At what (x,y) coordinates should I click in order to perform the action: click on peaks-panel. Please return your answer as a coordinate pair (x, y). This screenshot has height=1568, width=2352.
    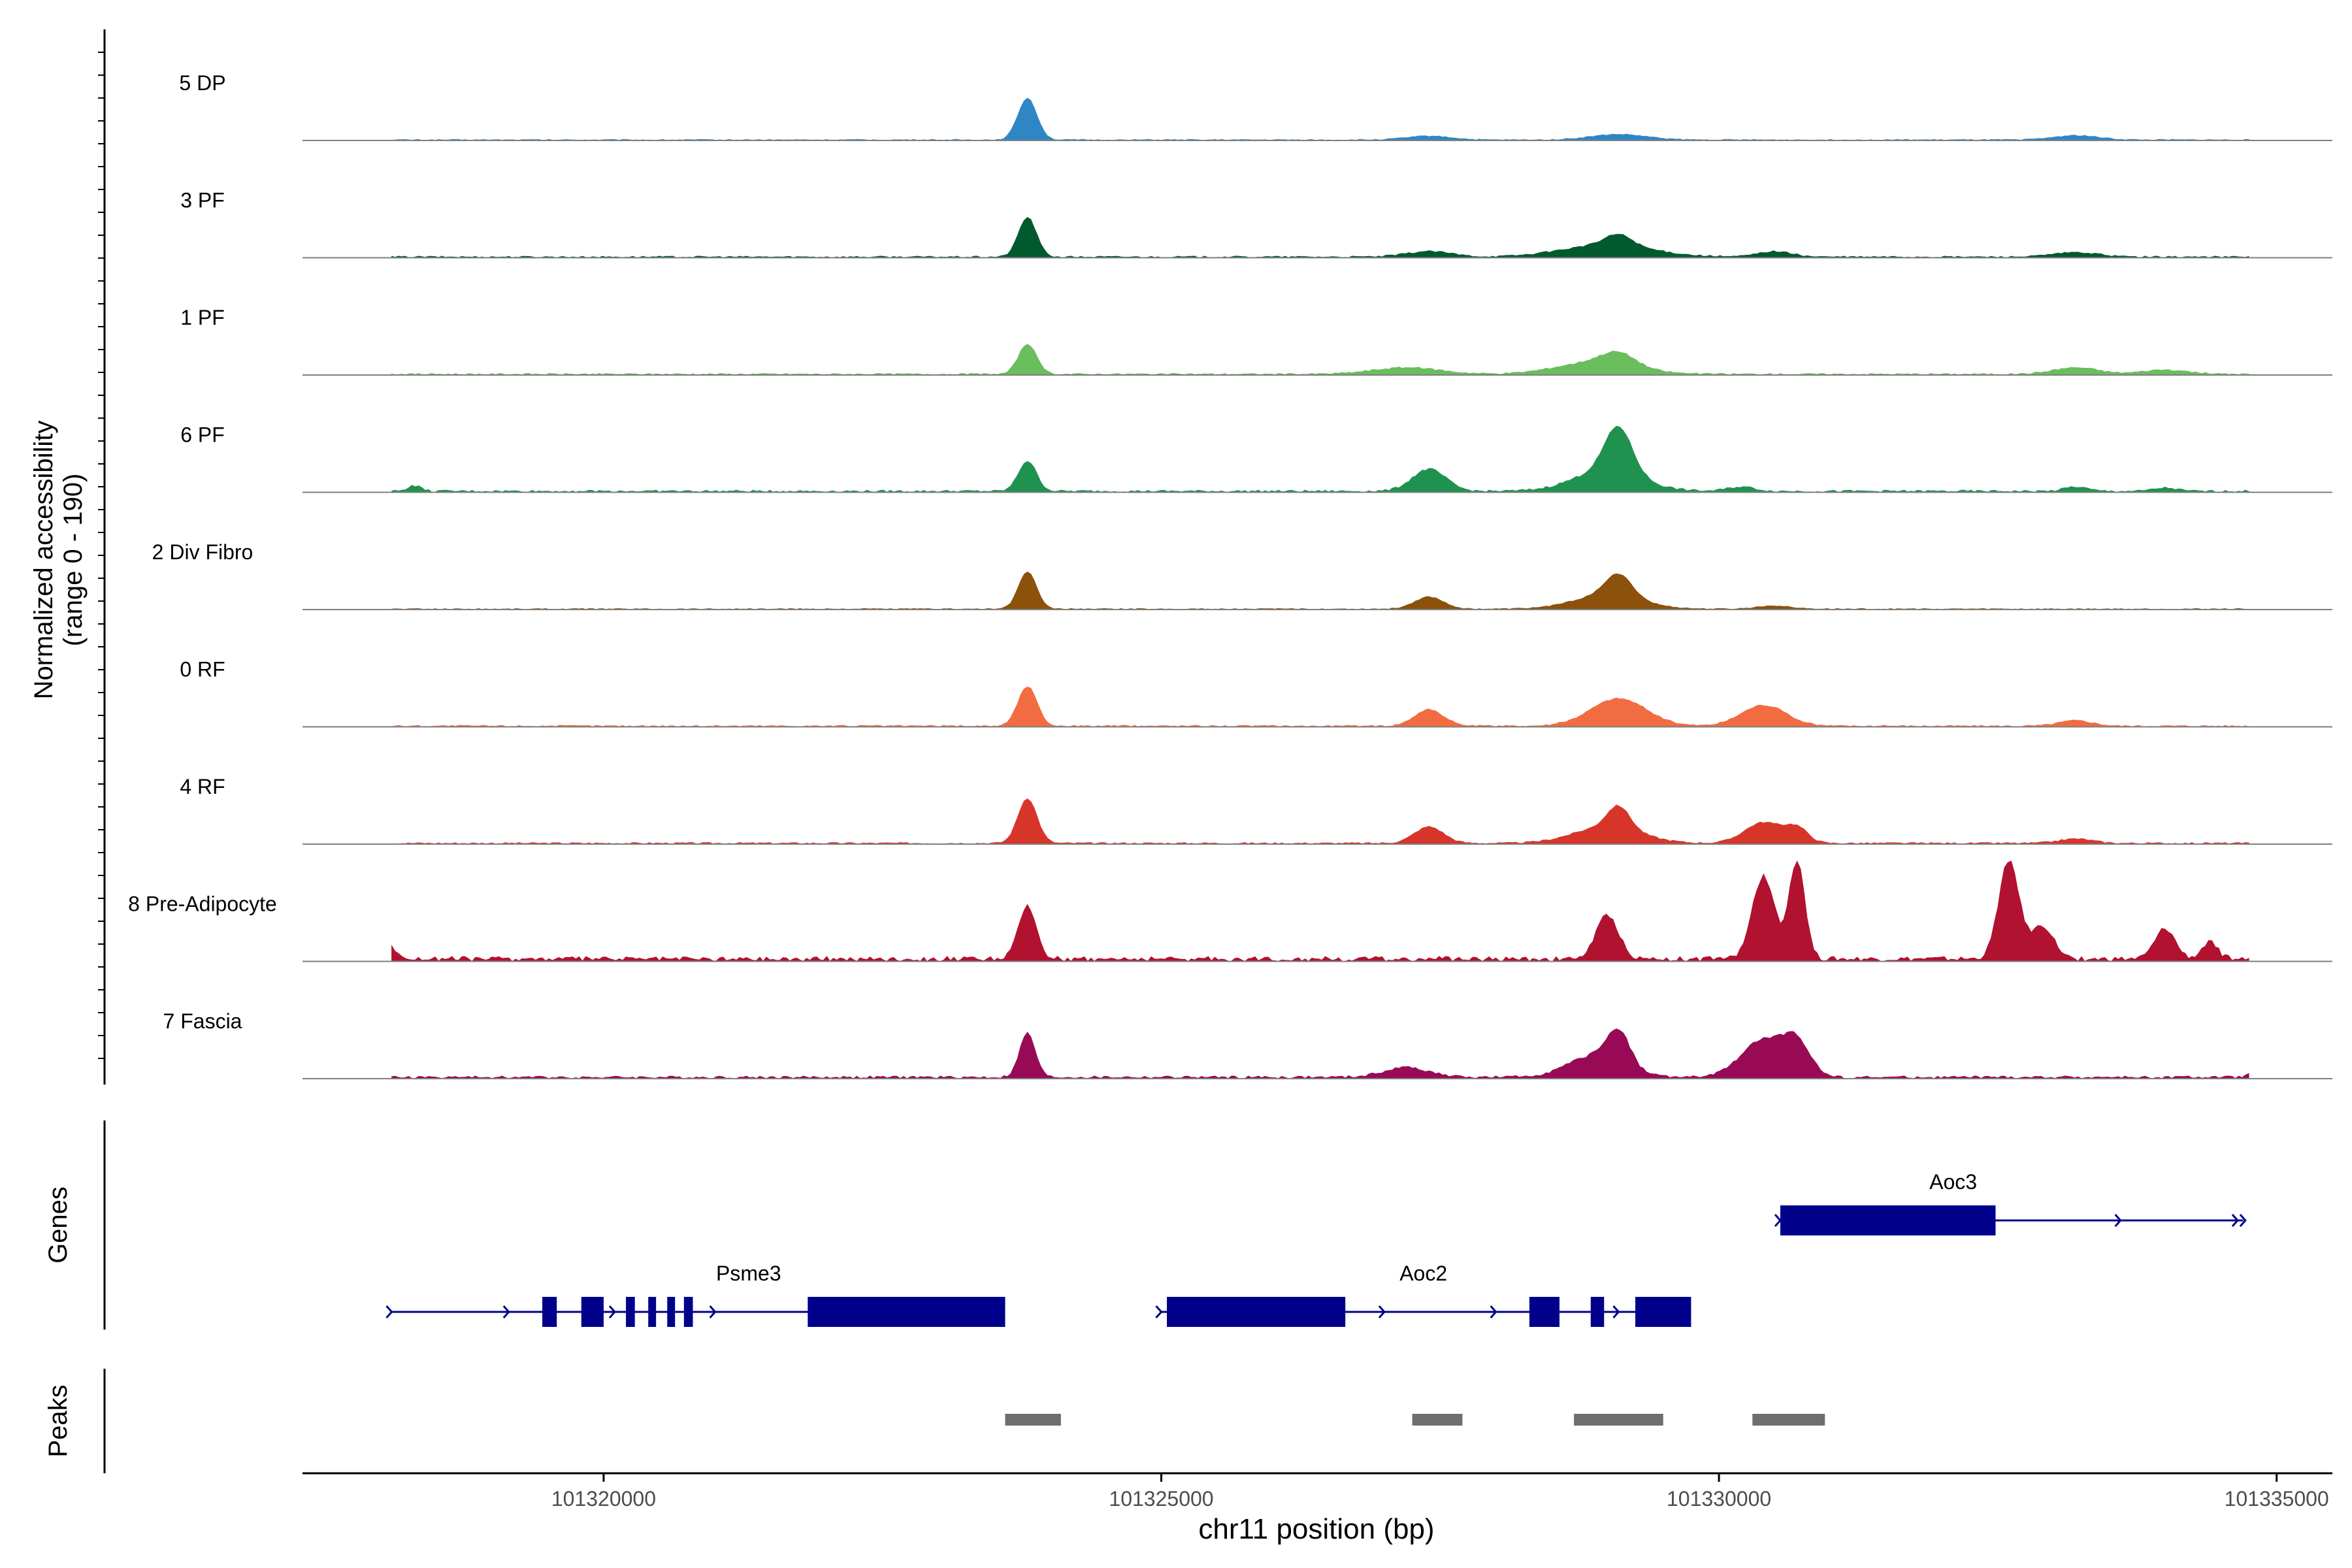
    Looking at the image, I should click on (1415, 1420).